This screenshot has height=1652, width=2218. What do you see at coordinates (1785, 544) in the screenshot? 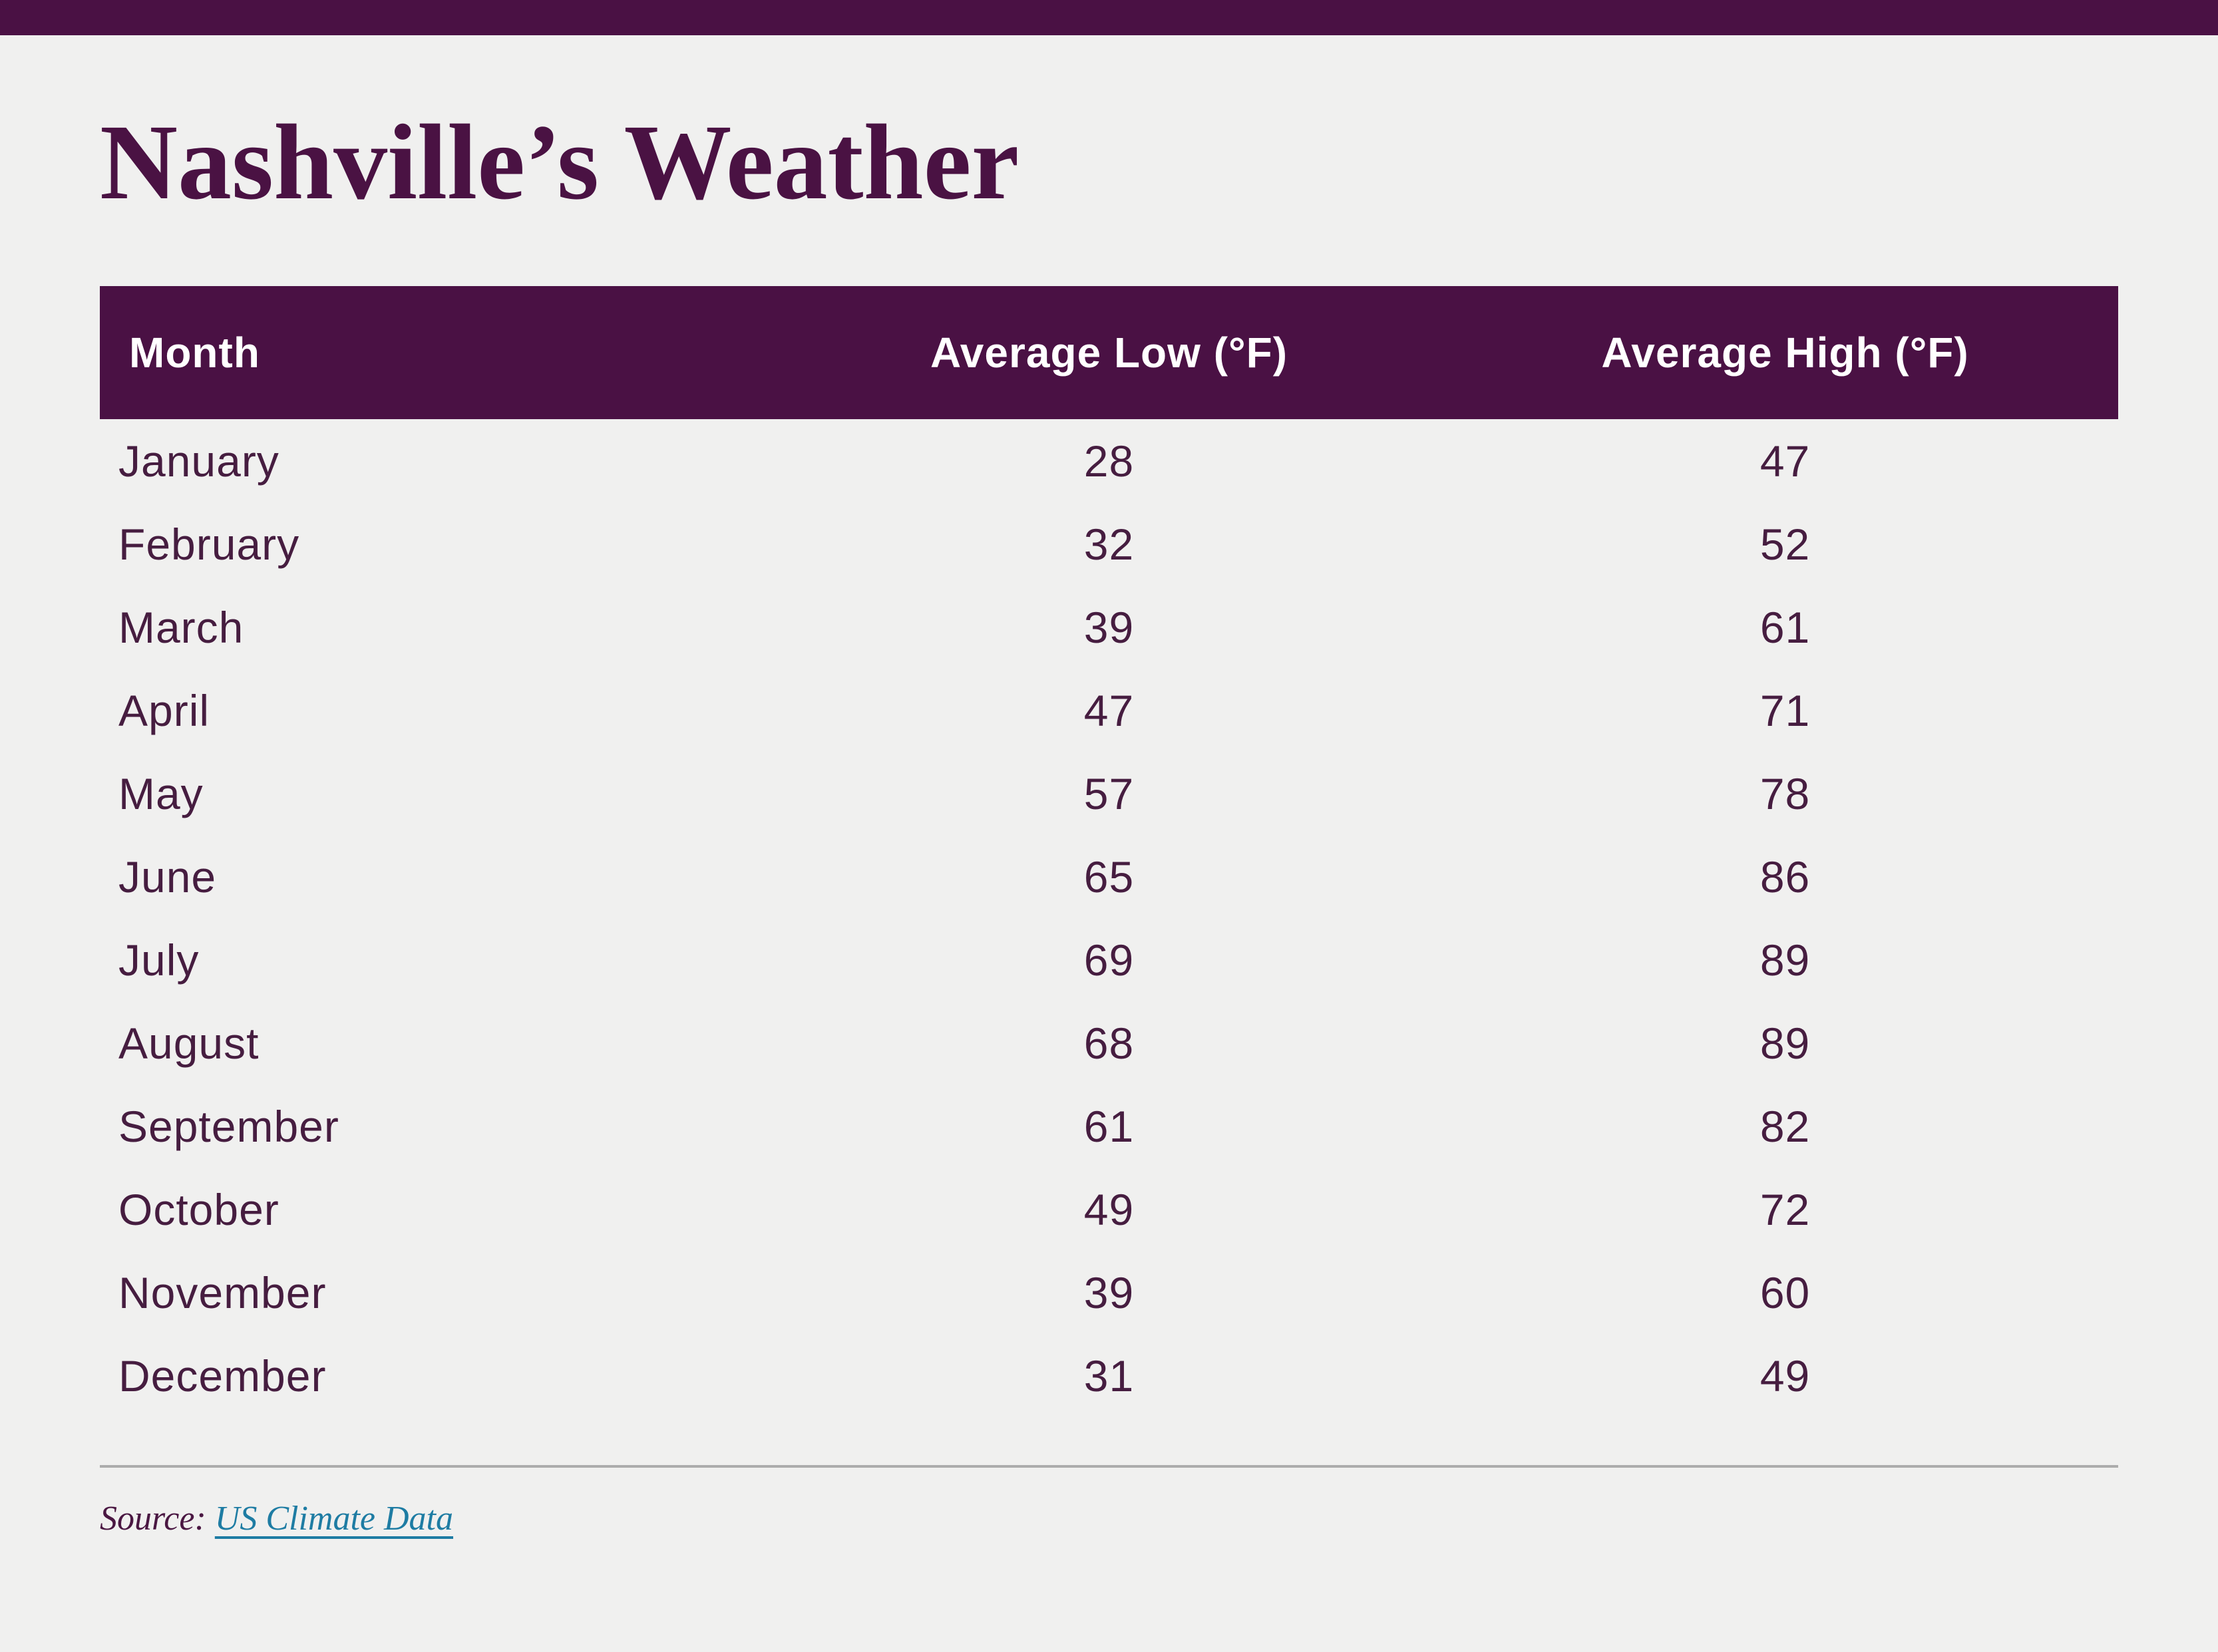
I see `high-cell: 52` at bounding box center [1785, 544].